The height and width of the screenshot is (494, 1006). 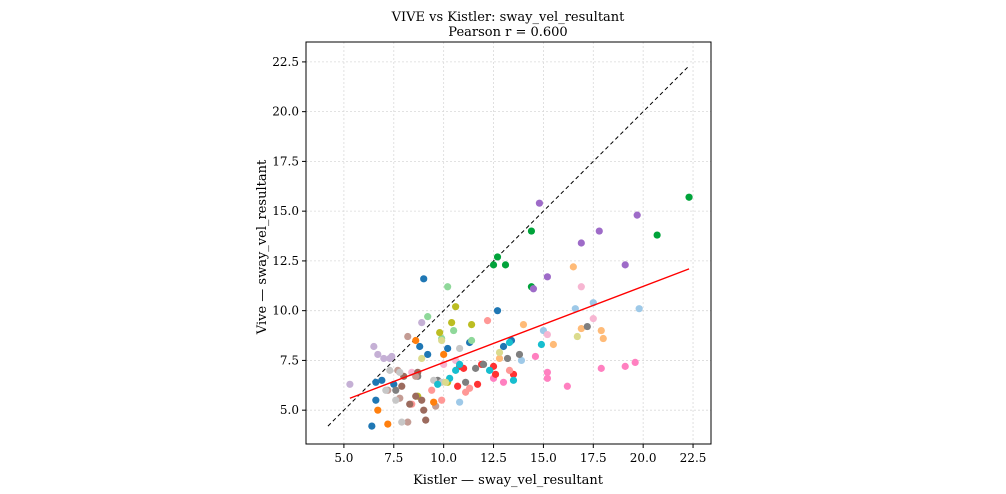 I want to click on x-tick-label: 22.5, so click(x=693, y=458).